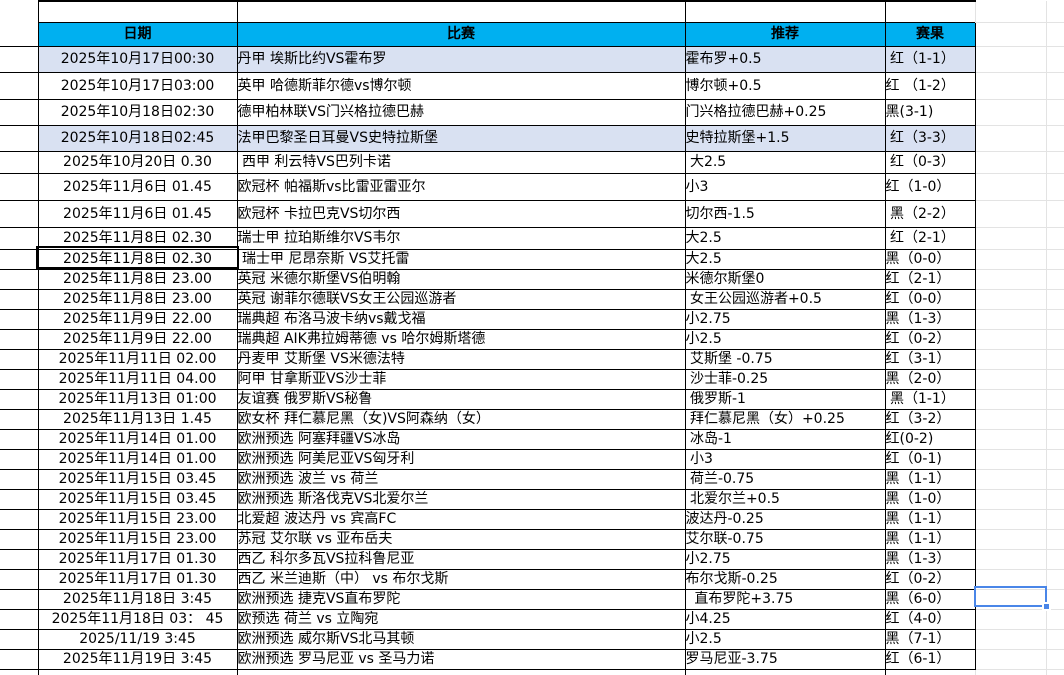 The image size is (1064, 675). I want to click on date-cell: 2025年10月18日02:45, so click(137, 138).